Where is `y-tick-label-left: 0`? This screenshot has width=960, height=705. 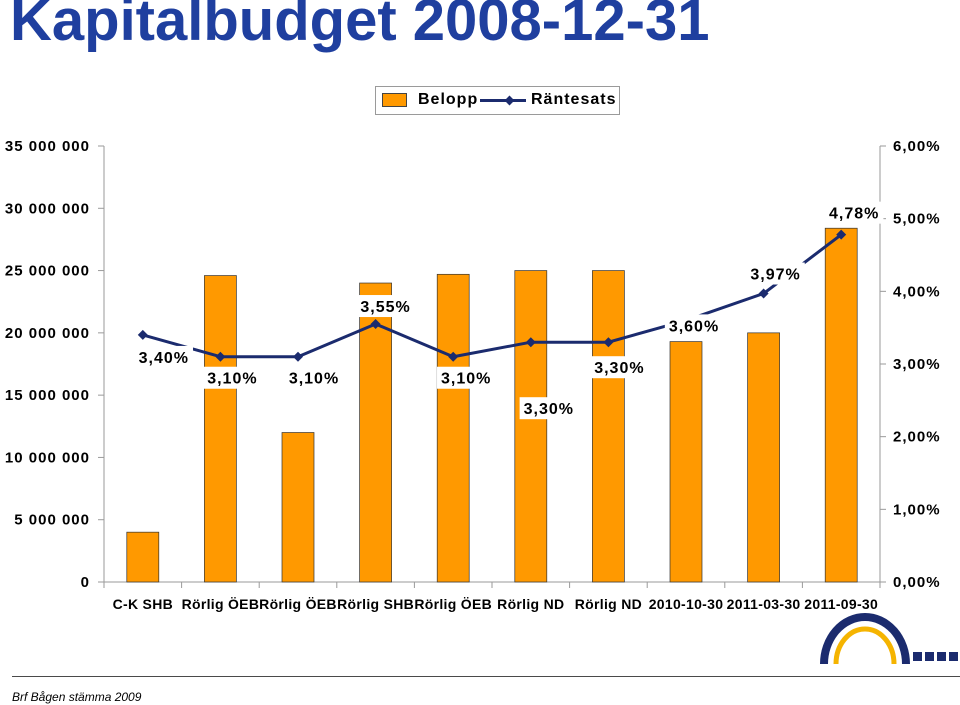
y-tick-label-left: 0 is located at coordinates (85, 582).